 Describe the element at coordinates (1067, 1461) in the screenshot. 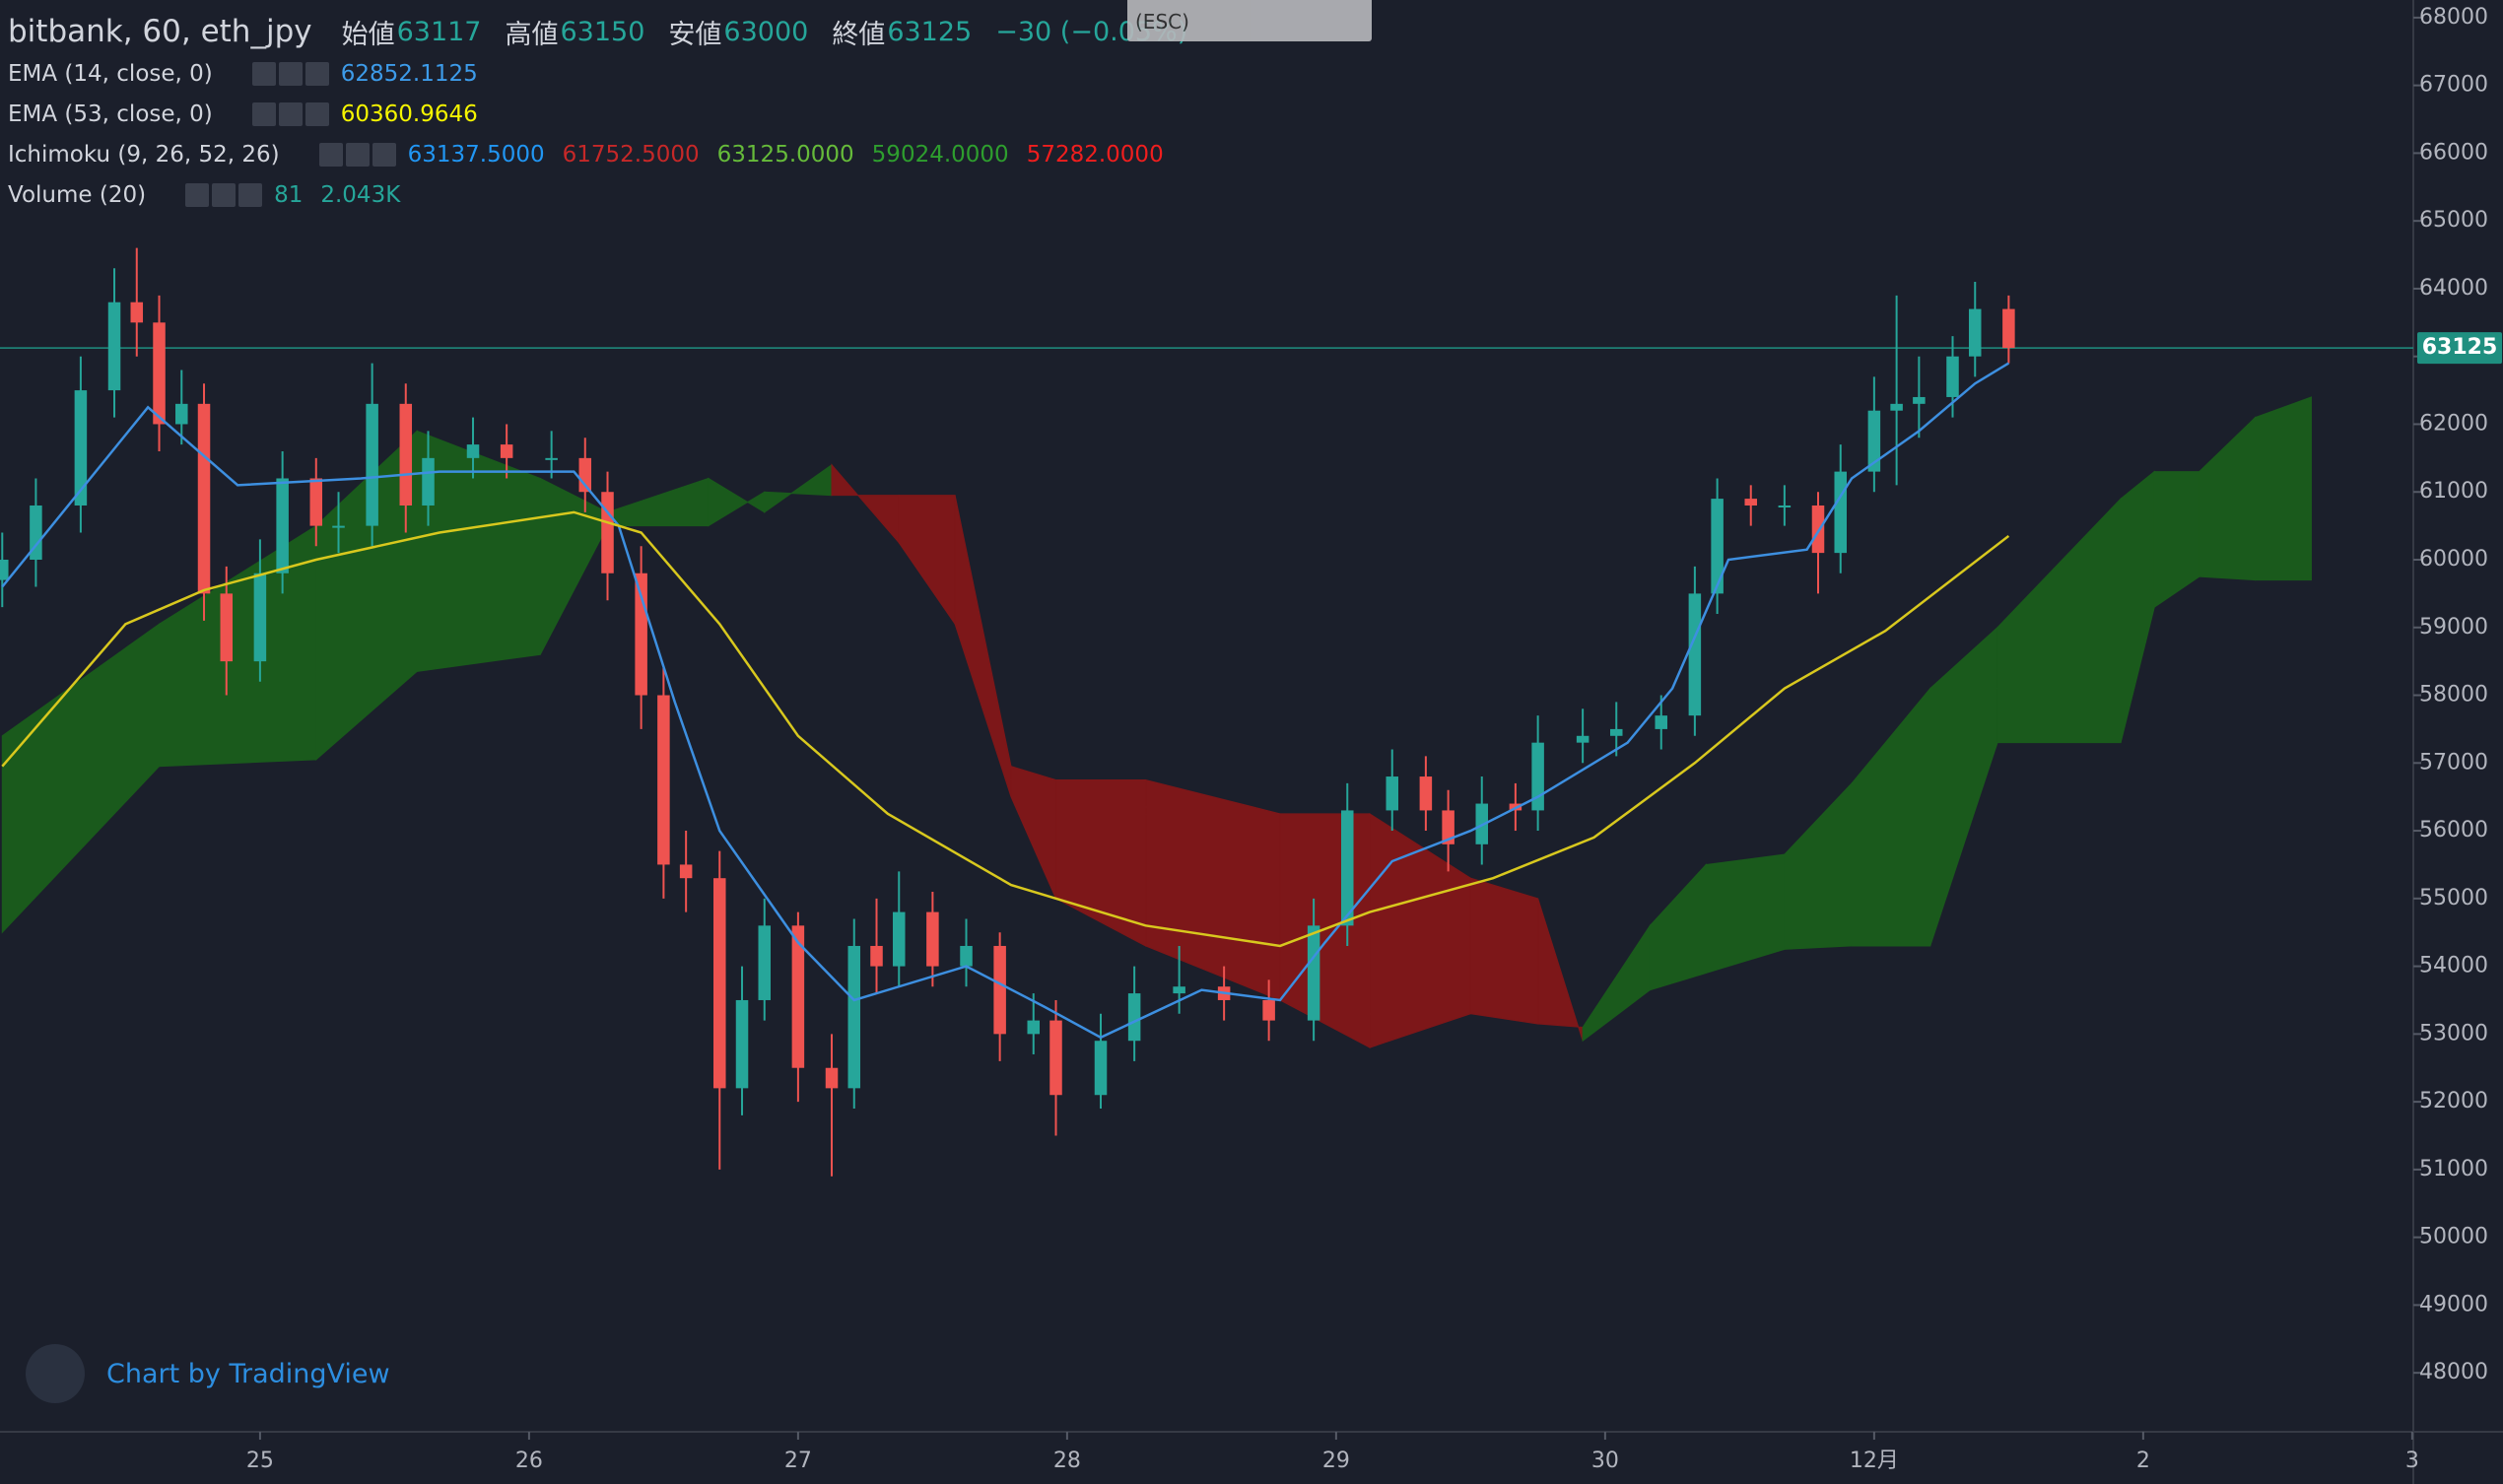

I see `x-tick-label: 28` at that location.